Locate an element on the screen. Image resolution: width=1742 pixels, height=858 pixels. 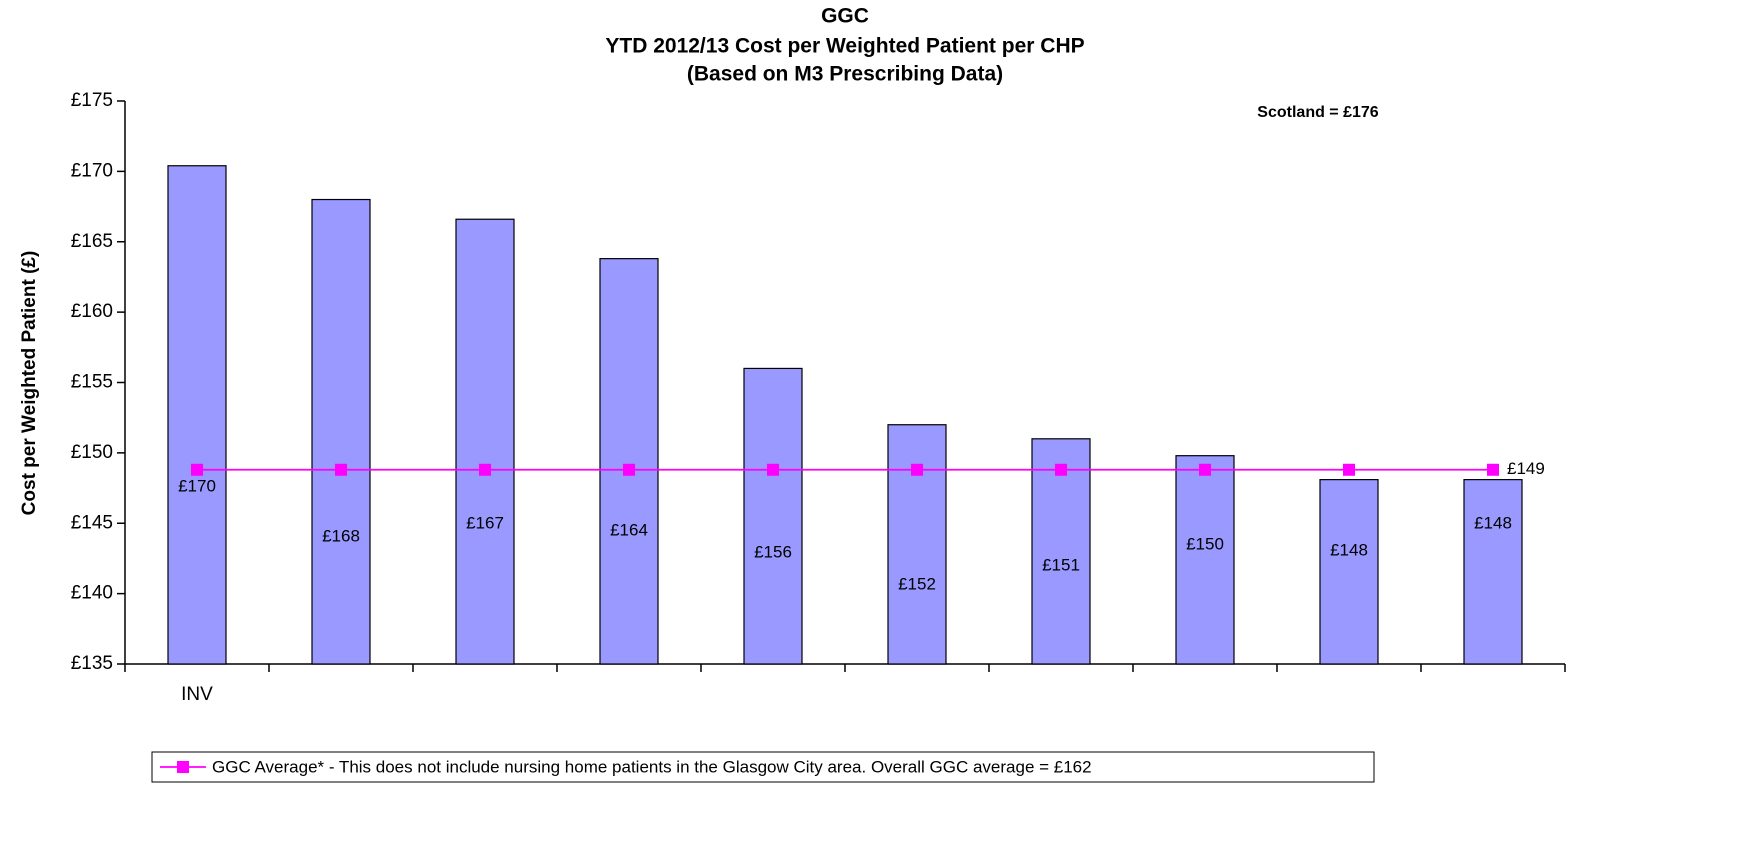
legend-box is located at coordinates (763, 767).